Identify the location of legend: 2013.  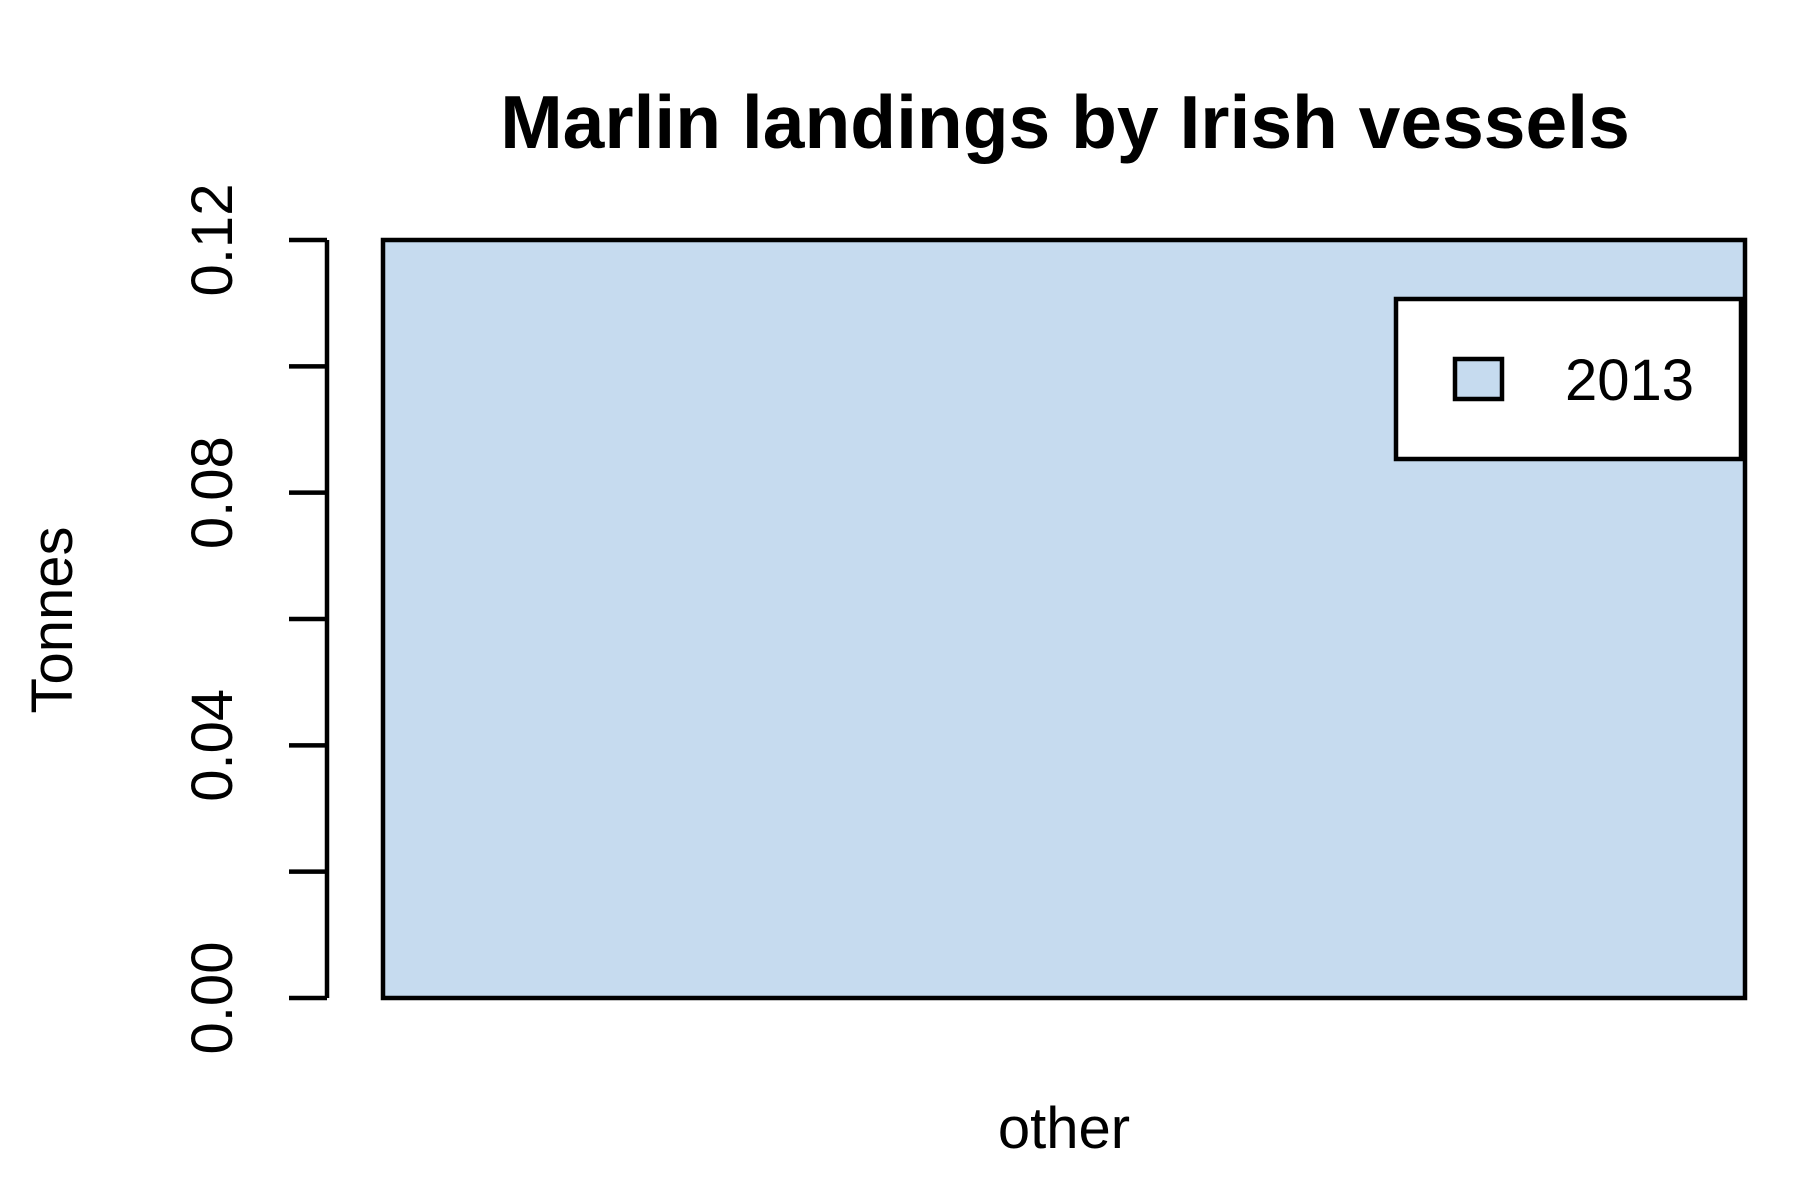
(1568, 379).